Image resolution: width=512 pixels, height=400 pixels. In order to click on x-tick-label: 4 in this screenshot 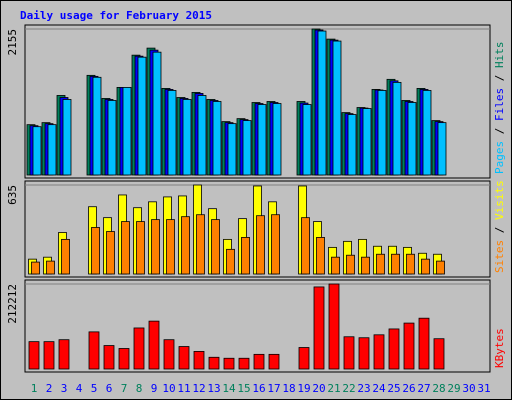, I will do `click(79, 388)`.